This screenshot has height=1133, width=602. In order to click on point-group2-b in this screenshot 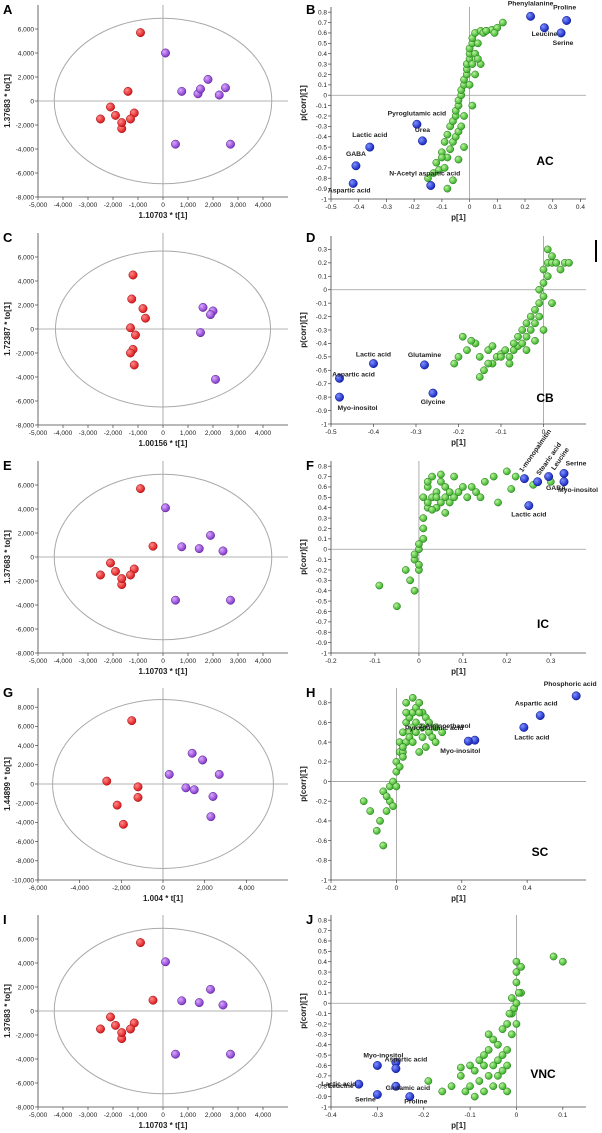, I will do `click(211, 817)`.